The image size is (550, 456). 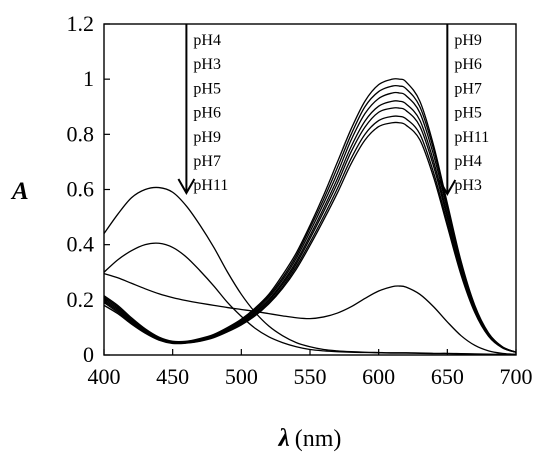 I want to click on y-tick-label: 0.8, so click(x=81, y=133).